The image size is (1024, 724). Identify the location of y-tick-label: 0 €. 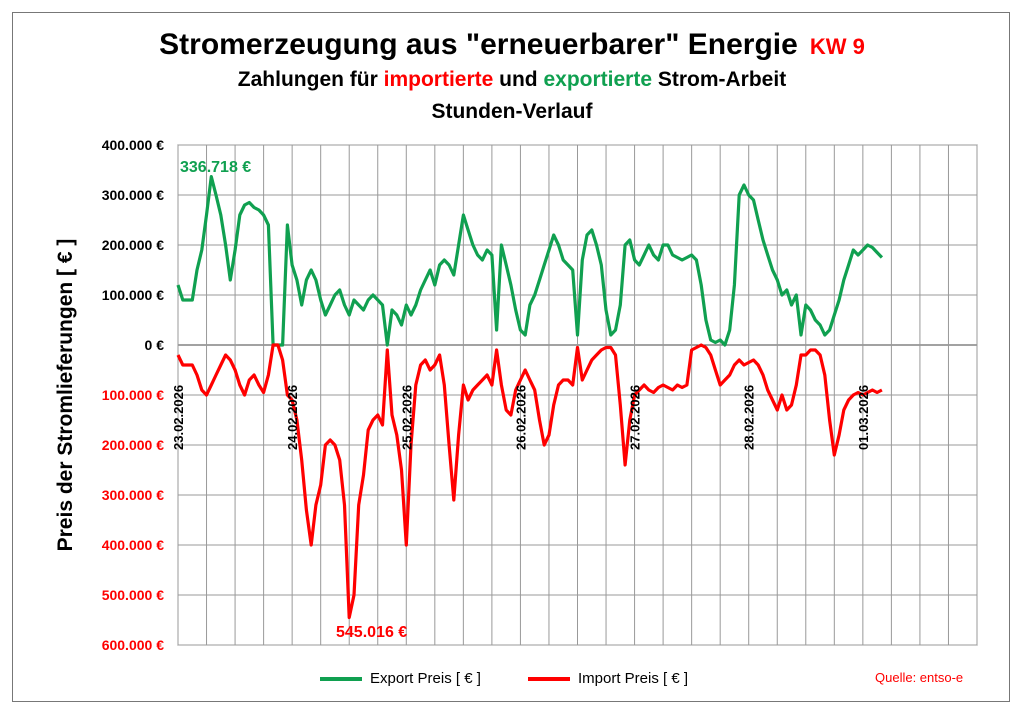
(155, 345).